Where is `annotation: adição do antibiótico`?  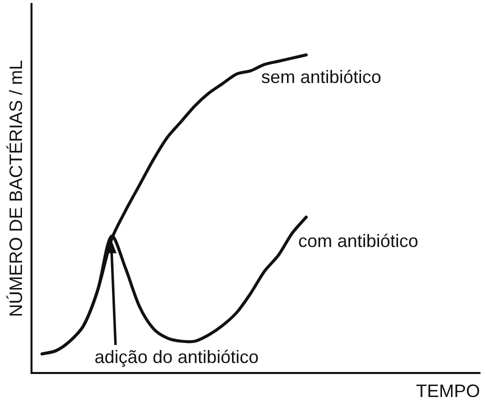 annotation: adição do antibiótico is located at coordinates (176, 357).